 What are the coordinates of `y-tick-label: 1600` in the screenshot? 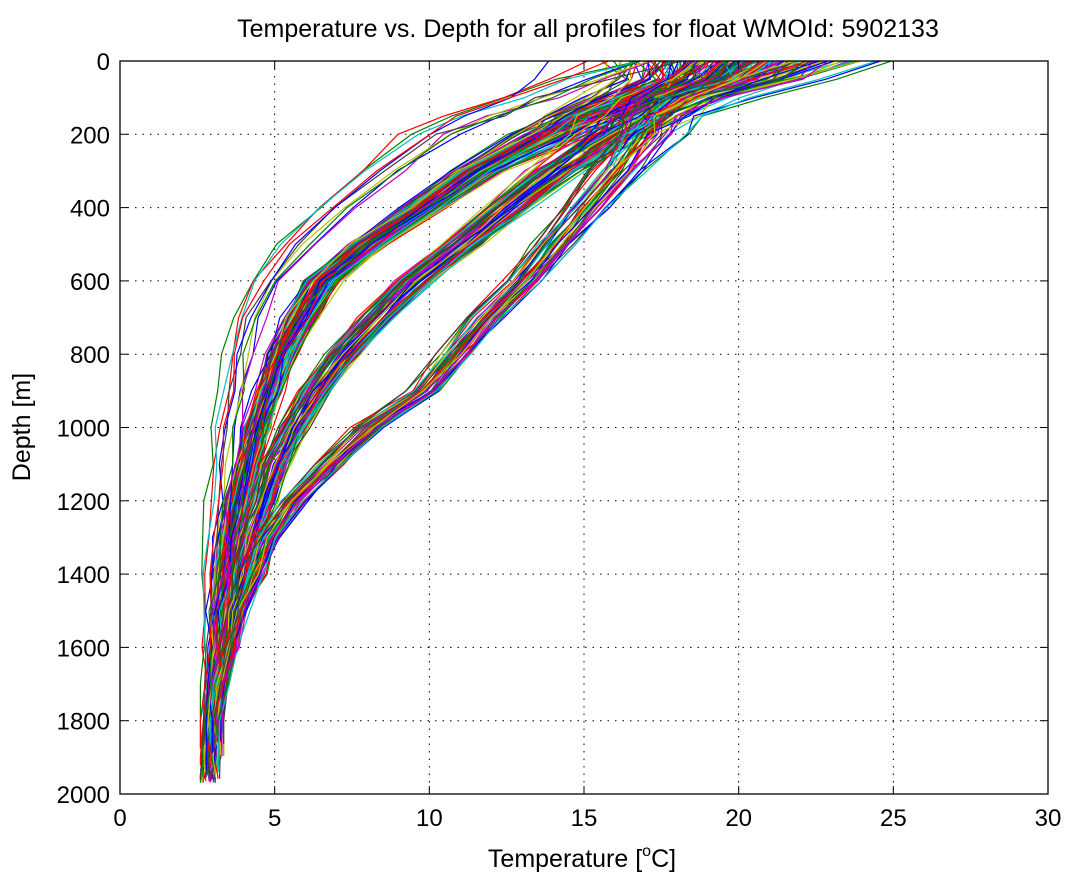 It's located at (83, 648).